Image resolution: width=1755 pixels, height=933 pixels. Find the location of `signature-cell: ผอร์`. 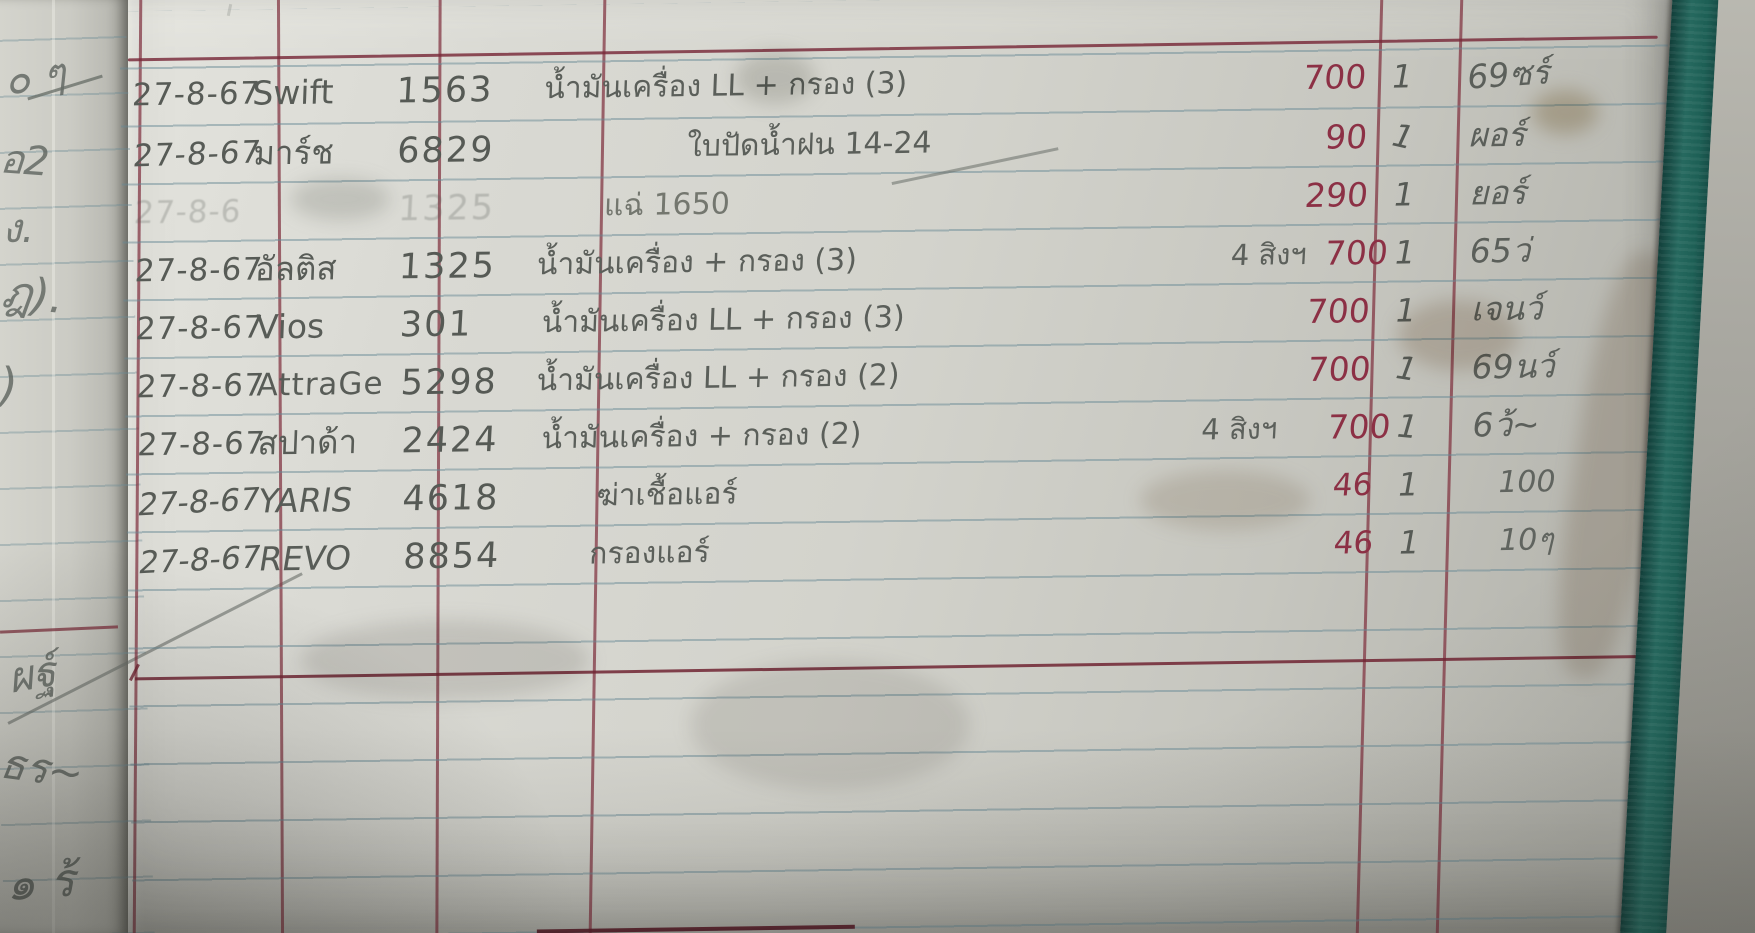

signature-cell: ผอร์ is located at coordinates (1496, 134).